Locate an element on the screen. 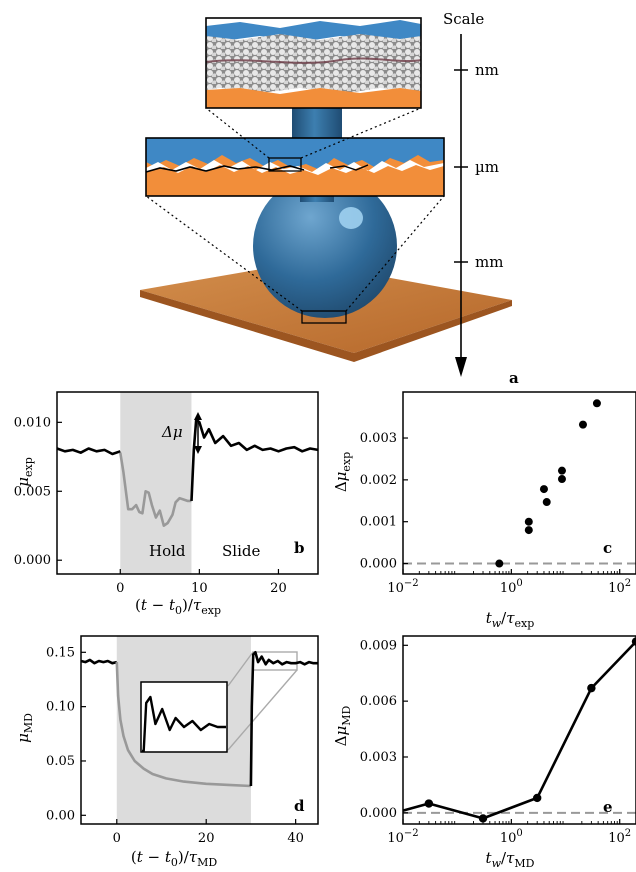  scale-tick-mm: mm is located at coordinates (489, 262).